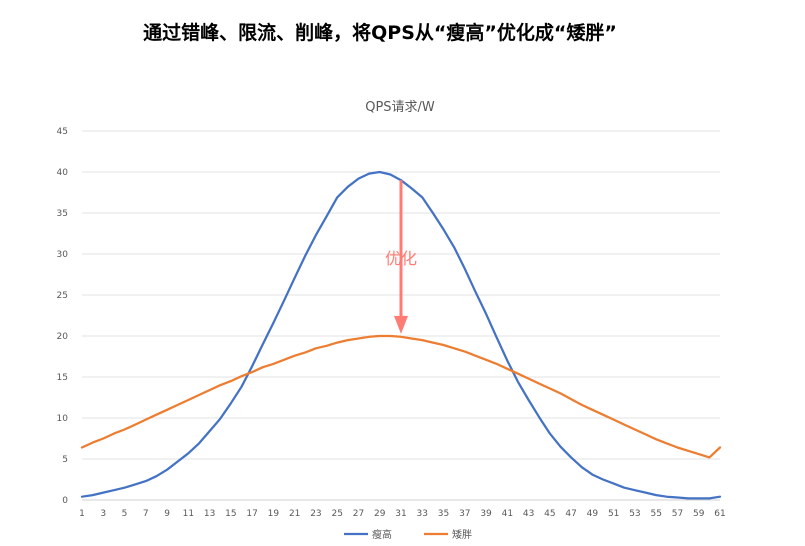 The width and height of the screenshot is (805, 546). What do you see at coordinates (380, 33) in the screenshot?
I see `page-title: 通过错峰、限流、削峰，将QPS从“瘦高”优化成“矮胖”` at bounding box center [380, 33].